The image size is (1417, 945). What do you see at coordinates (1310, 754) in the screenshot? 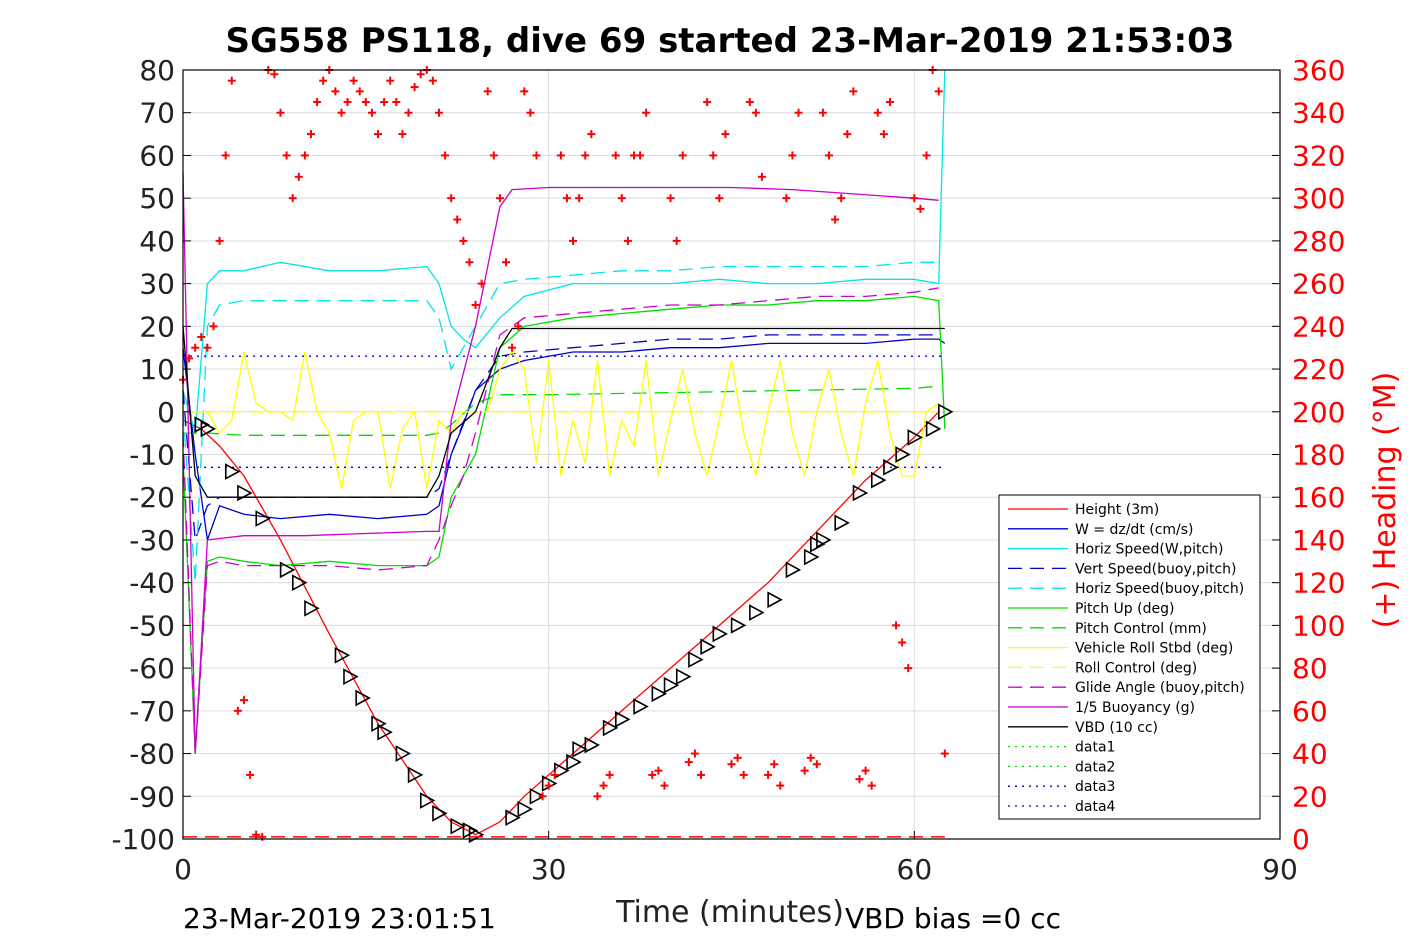
I see `right-tick-label-16: 40` at bounding box center [1310, 754].